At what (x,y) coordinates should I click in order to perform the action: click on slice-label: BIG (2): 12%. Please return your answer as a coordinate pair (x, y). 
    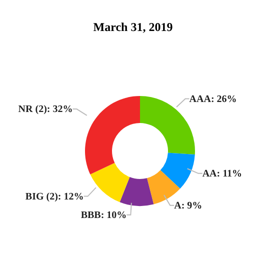
    Looking at the image, I should click on (54, 196).